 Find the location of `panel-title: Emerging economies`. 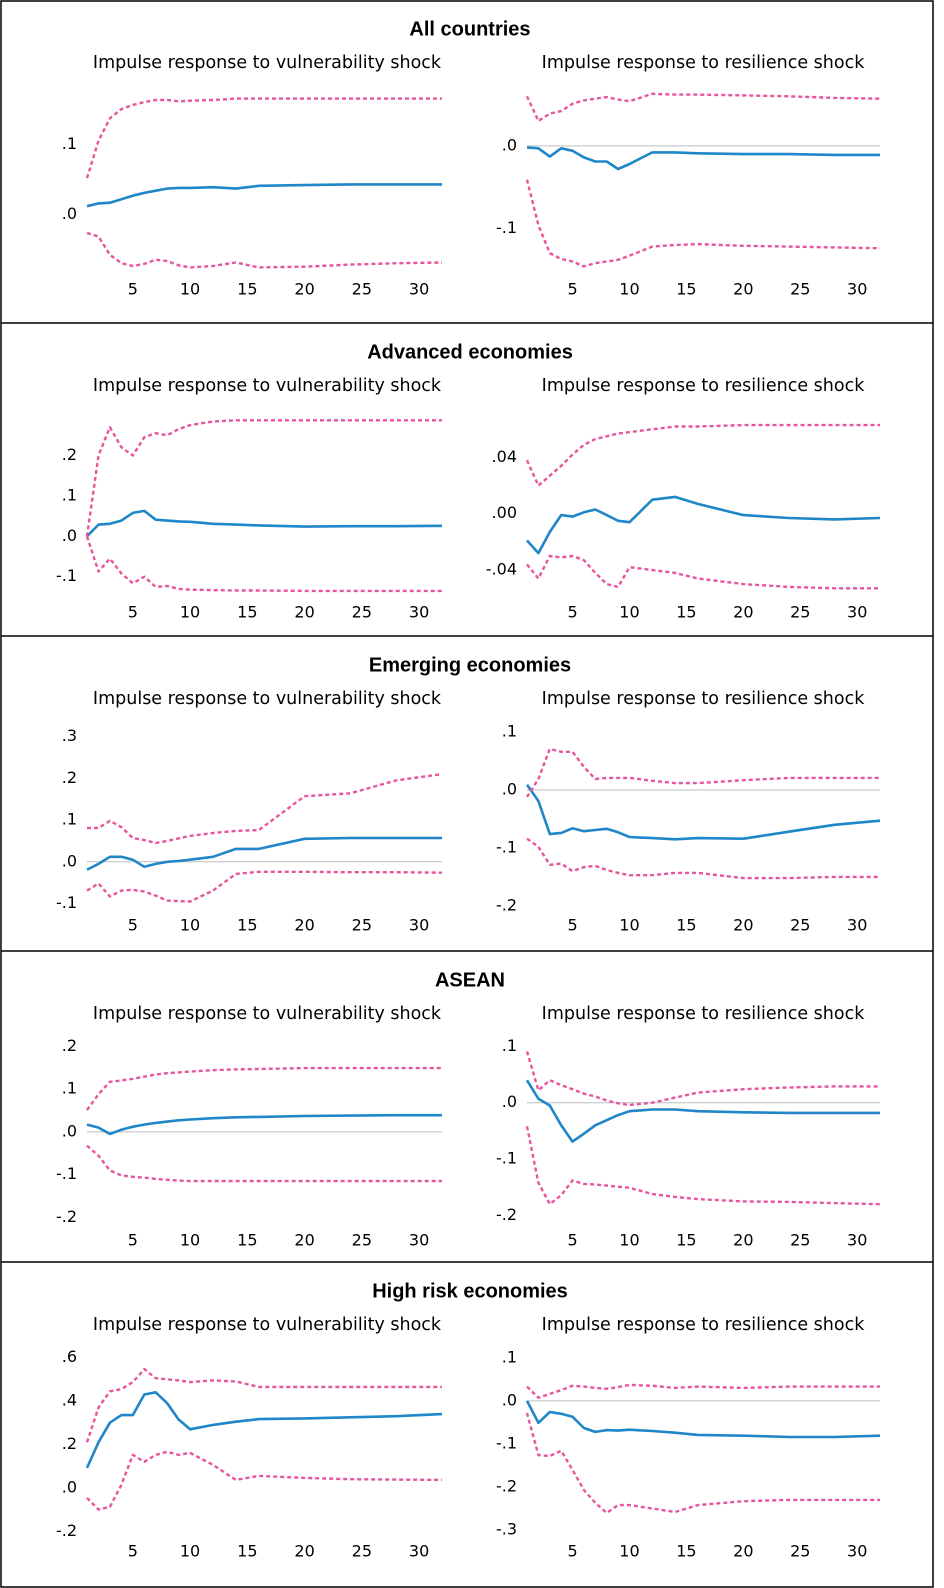

panel-title: Emerging economies is located at coordinates (470, 665).